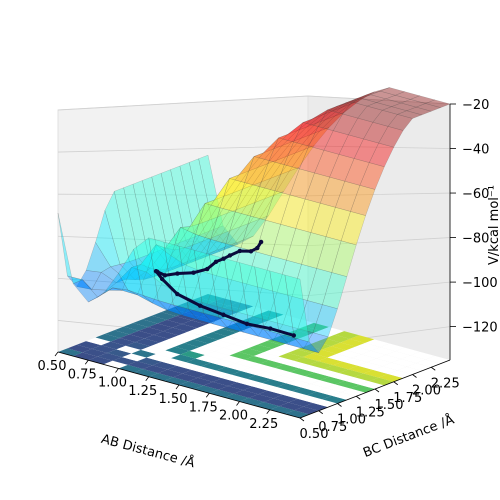  I want to click on grid-line, so click(254, 287).